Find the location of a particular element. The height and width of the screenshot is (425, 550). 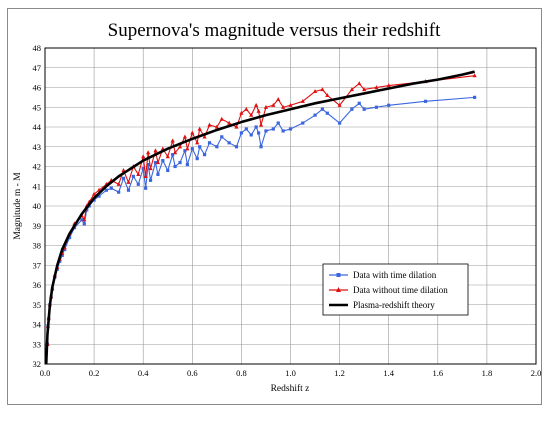

legend-marker-triangle is located at coordinates (338, 289).